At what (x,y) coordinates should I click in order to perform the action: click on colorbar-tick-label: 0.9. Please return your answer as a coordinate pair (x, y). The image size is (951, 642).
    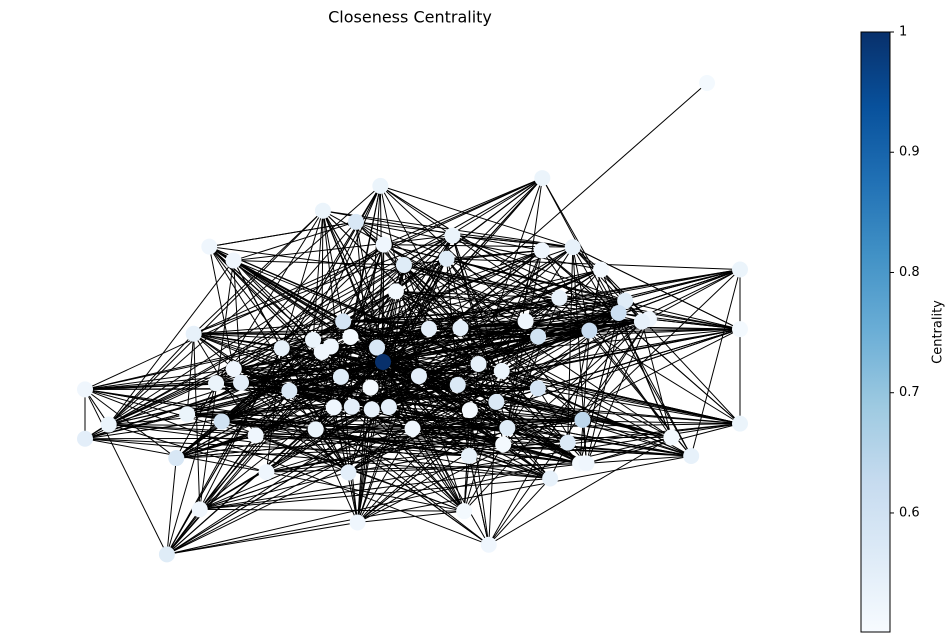
    Looking at the image, I should click on (909, 152).